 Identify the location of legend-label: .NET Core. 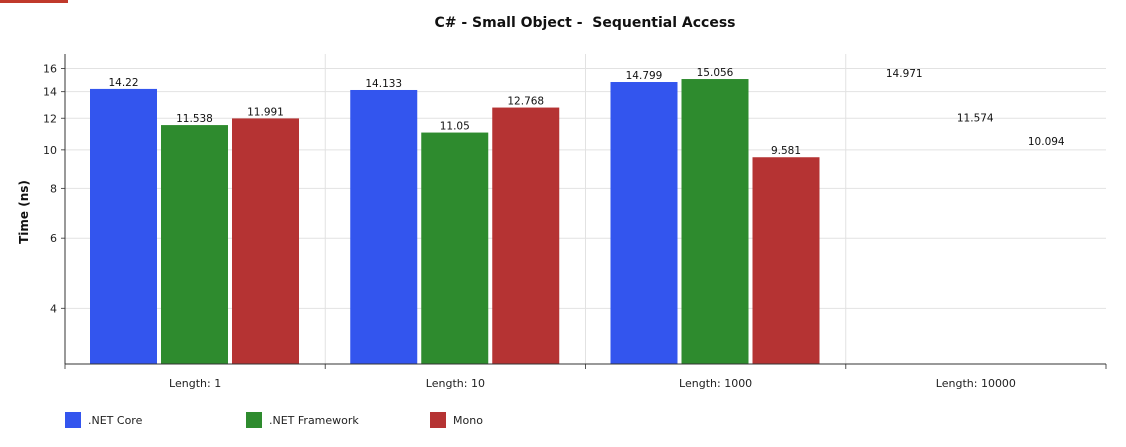
(115, 420).